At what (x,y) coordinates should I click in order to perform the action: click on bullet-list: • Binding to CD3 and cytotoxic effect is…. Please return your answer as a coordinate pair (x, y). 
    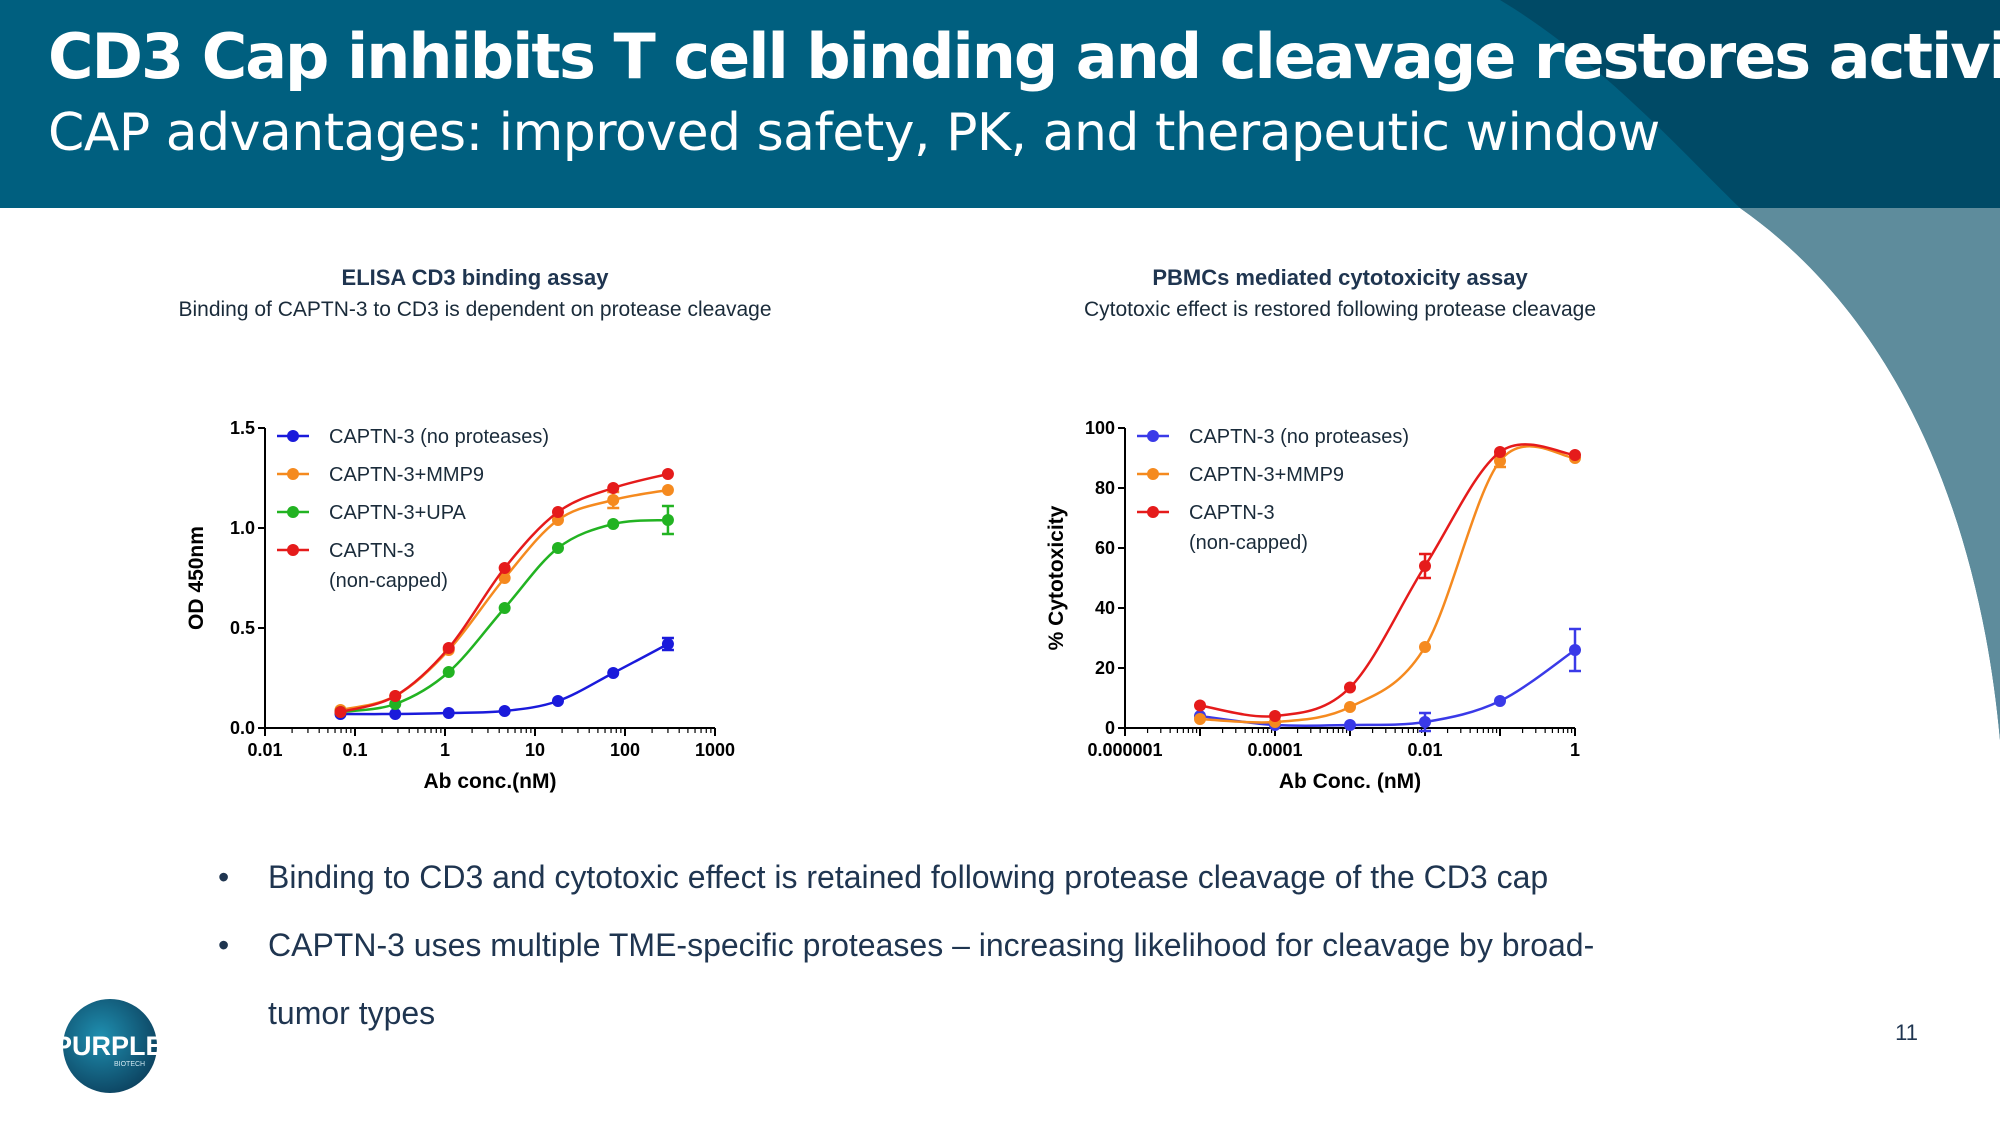
    Looking at the image, I should click on (968, 945).